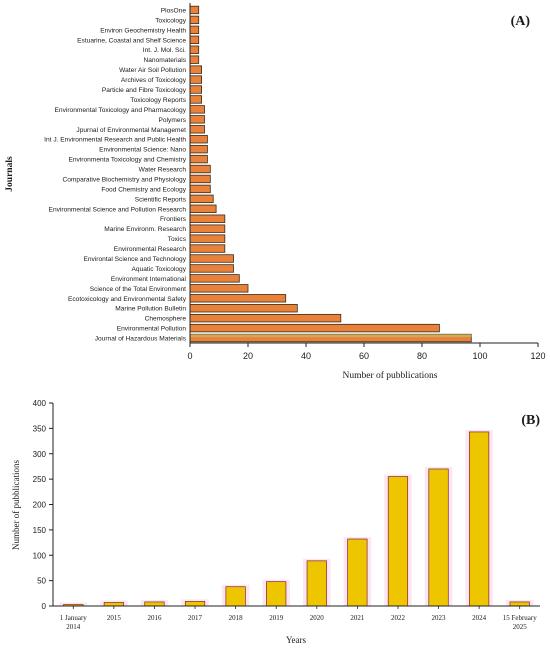 The image size is (550, 649). What do you see at coordinates (158, 100) in the screenshot?
I see `journal-label: Toxicology Reports` at bounding box center [158, 100].